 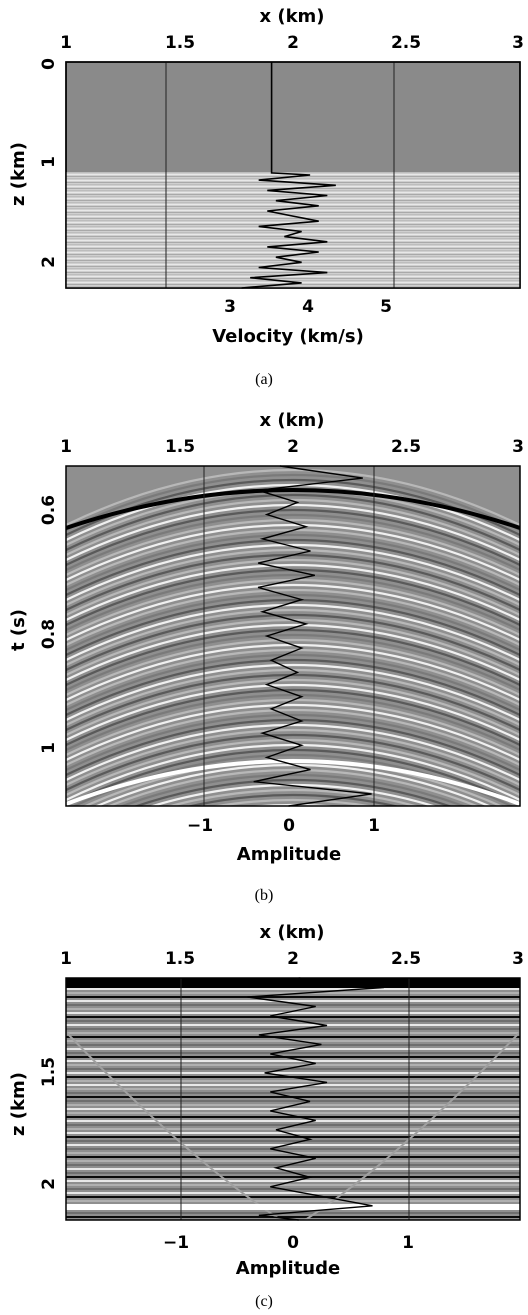 What do you see at coordinates (66, 959) in the screenshot?
I see `x-tick-label-c-1: 1` at bounding box center [66, 959].